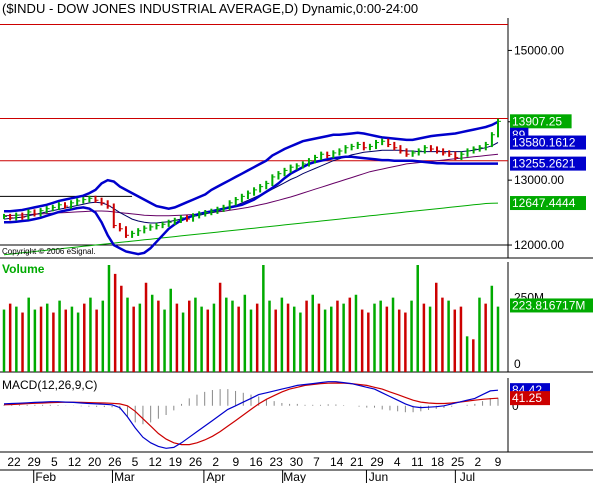 This screenshot has height=483, width=593. I want to click on day-tick-label: 11, so click(417, 462).